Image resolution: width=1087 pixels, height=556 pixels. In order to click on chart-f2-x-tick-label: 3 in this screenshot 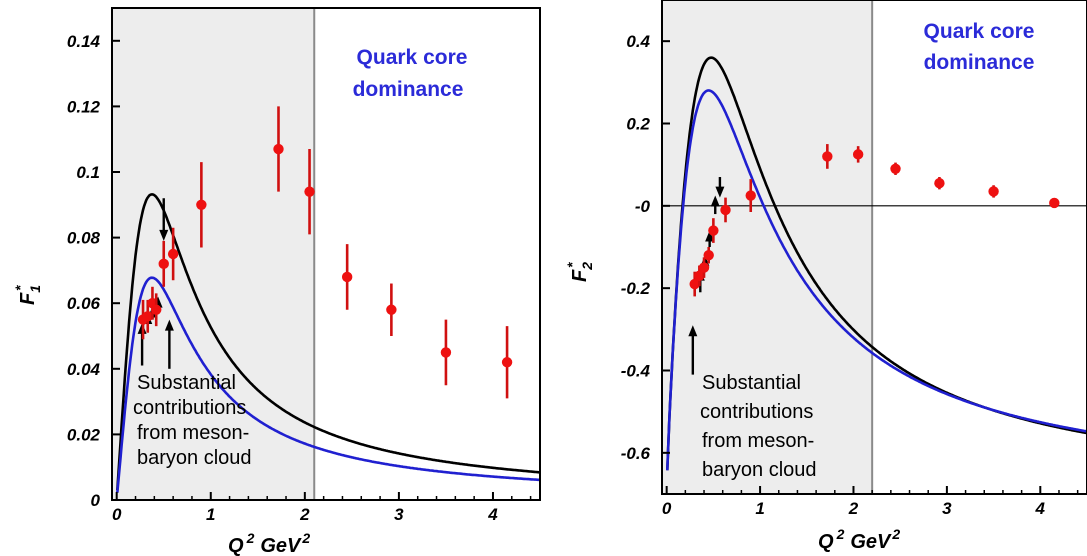, I will do `click(947, 508)`.